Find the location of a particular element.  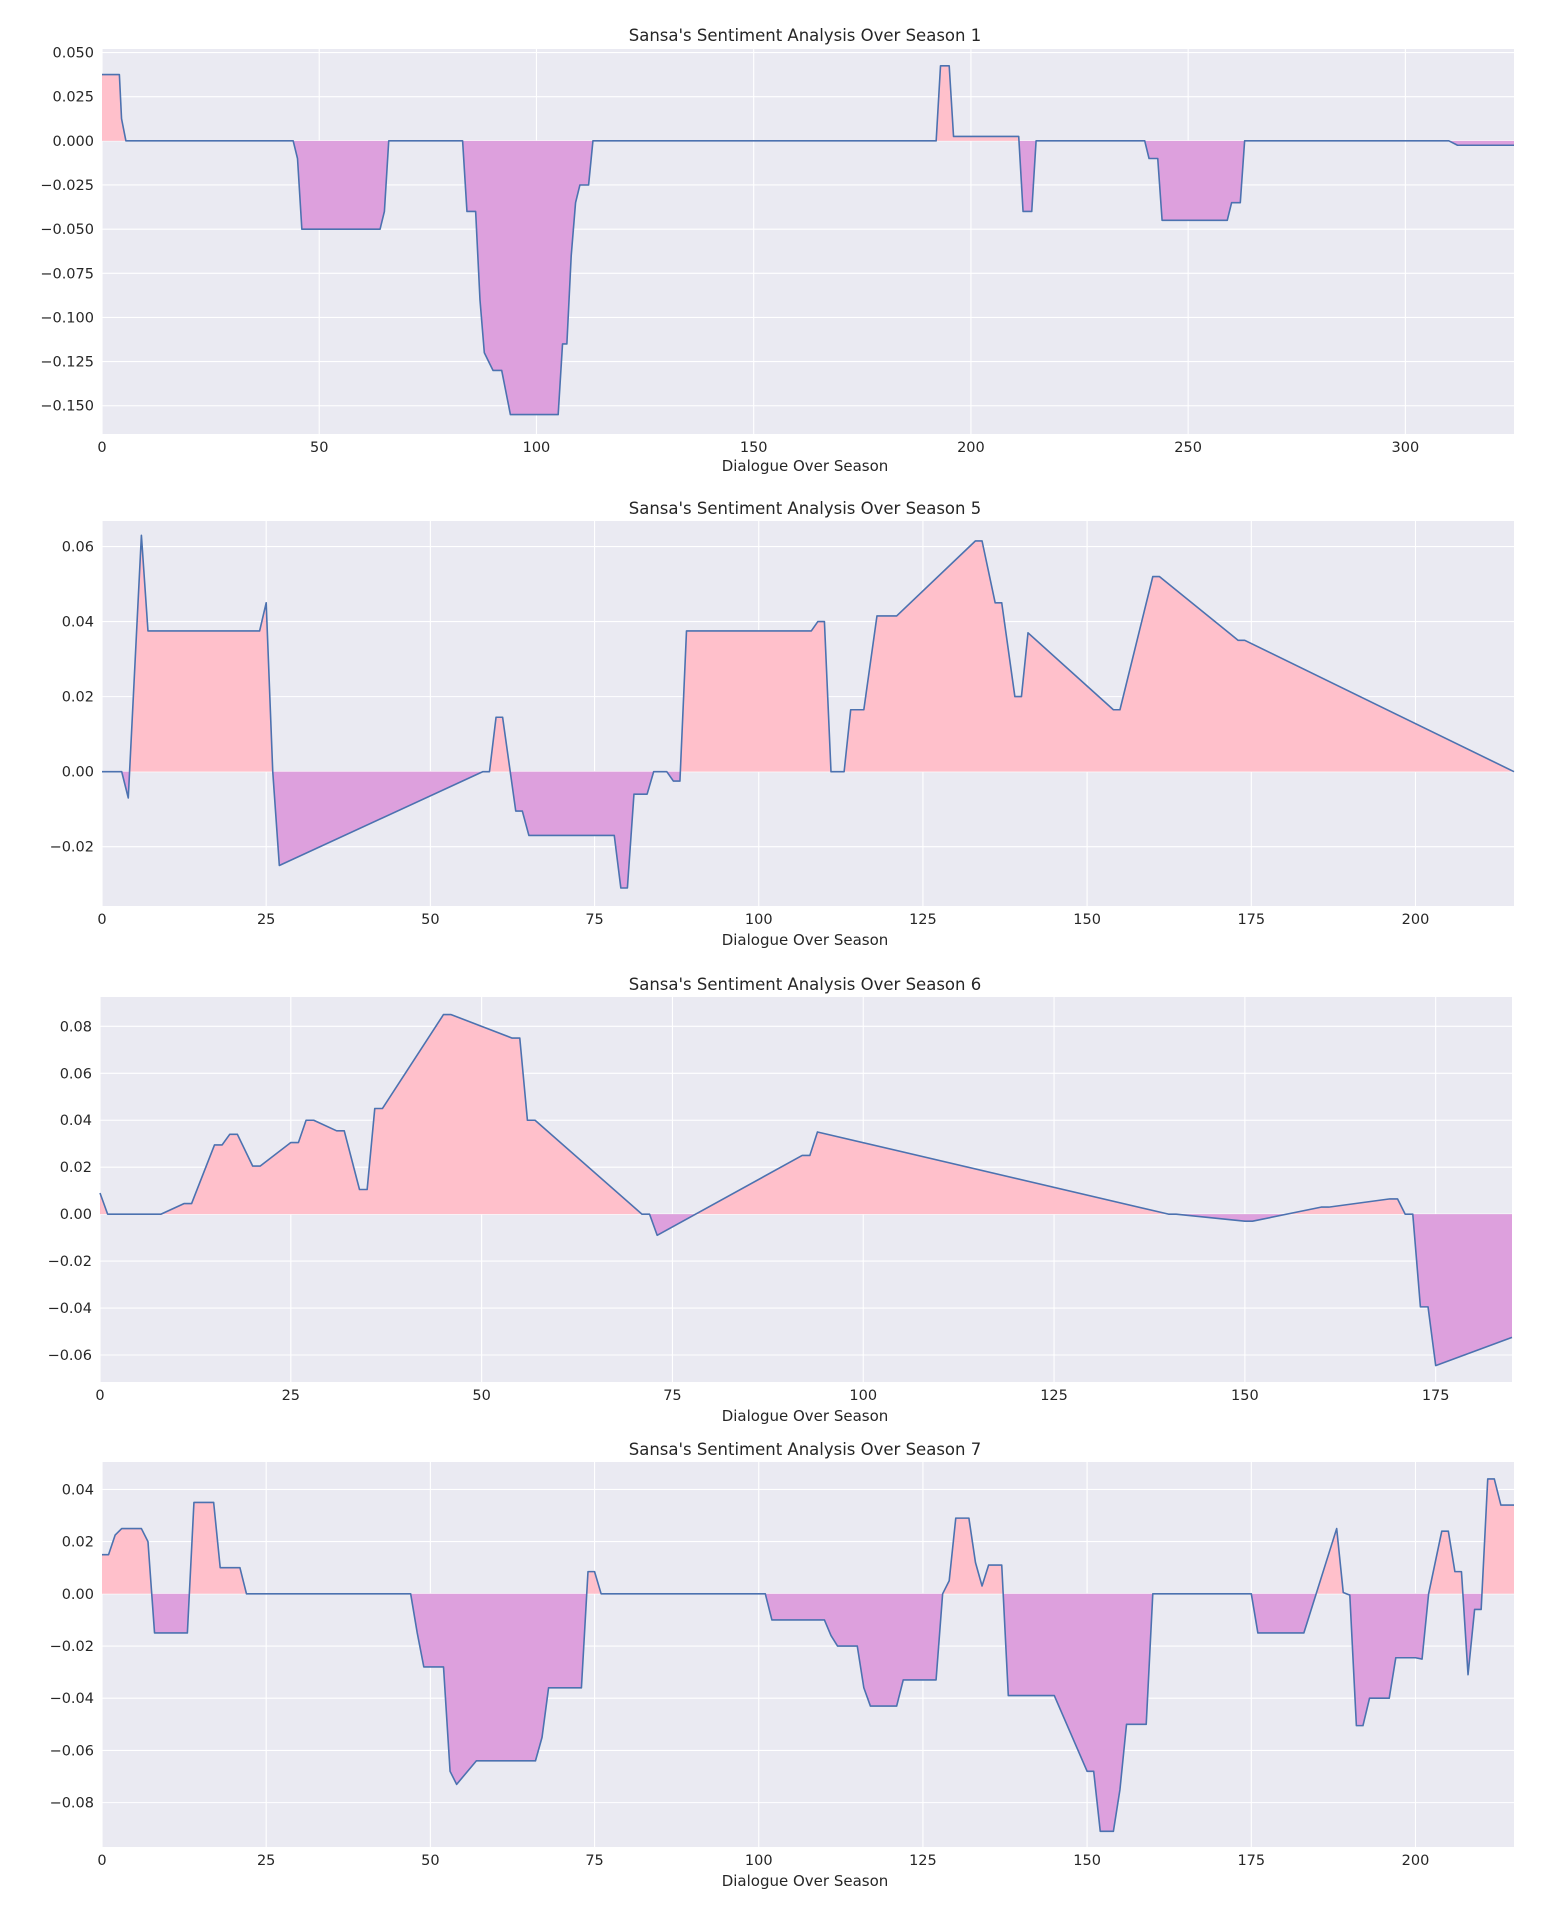

y-tick-label: 0.04 is located at coordinates (78, 623).